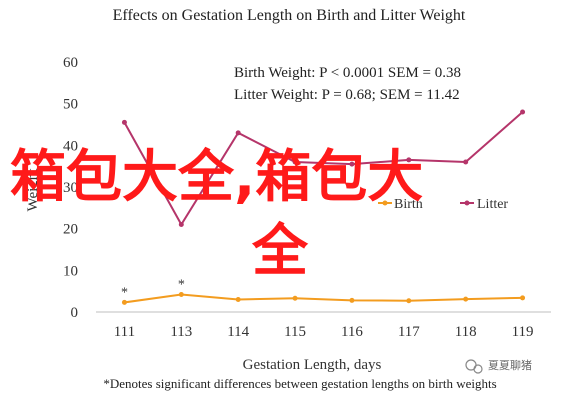  Describe the element at coordinates (295, 332) in the screenshot. I see `x-tick-label: 115` at that location.